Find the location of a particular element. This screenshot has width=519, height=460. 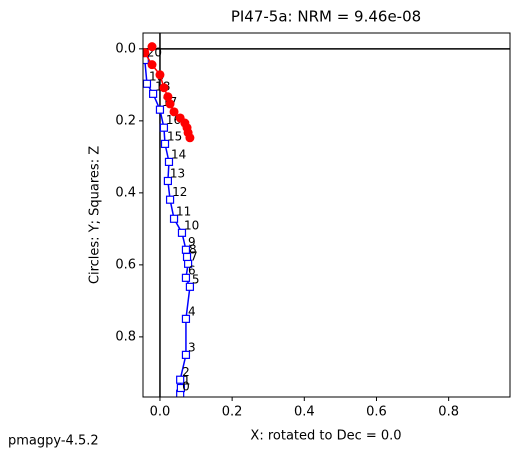

point-label: 8 is located at coordinates (193, 249).